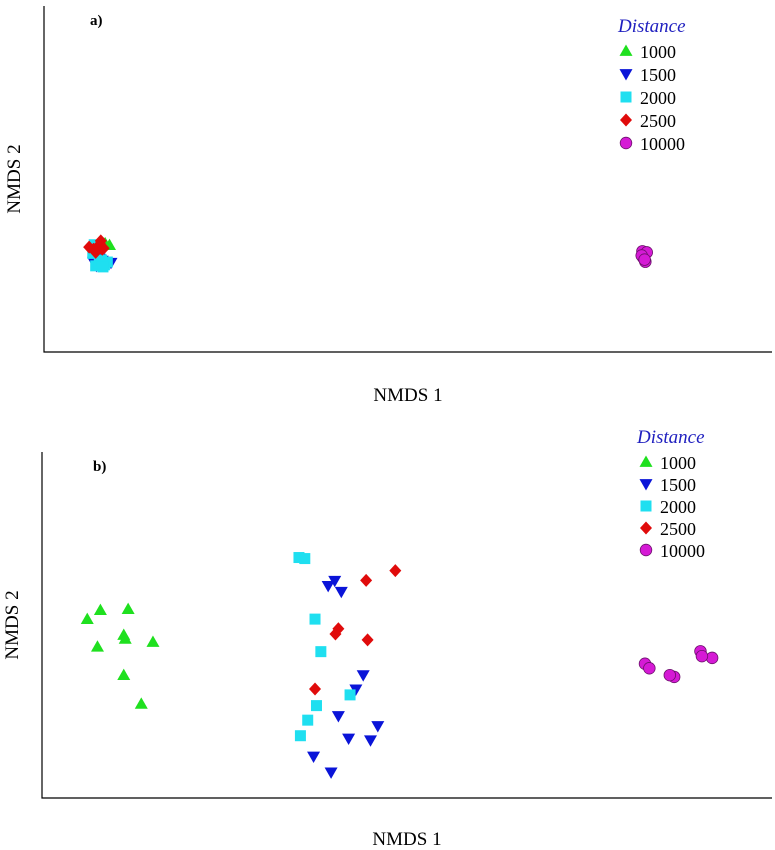 The height and width of the screenshot is (850, 775). I want to click on series-2000, so click(324, 647).